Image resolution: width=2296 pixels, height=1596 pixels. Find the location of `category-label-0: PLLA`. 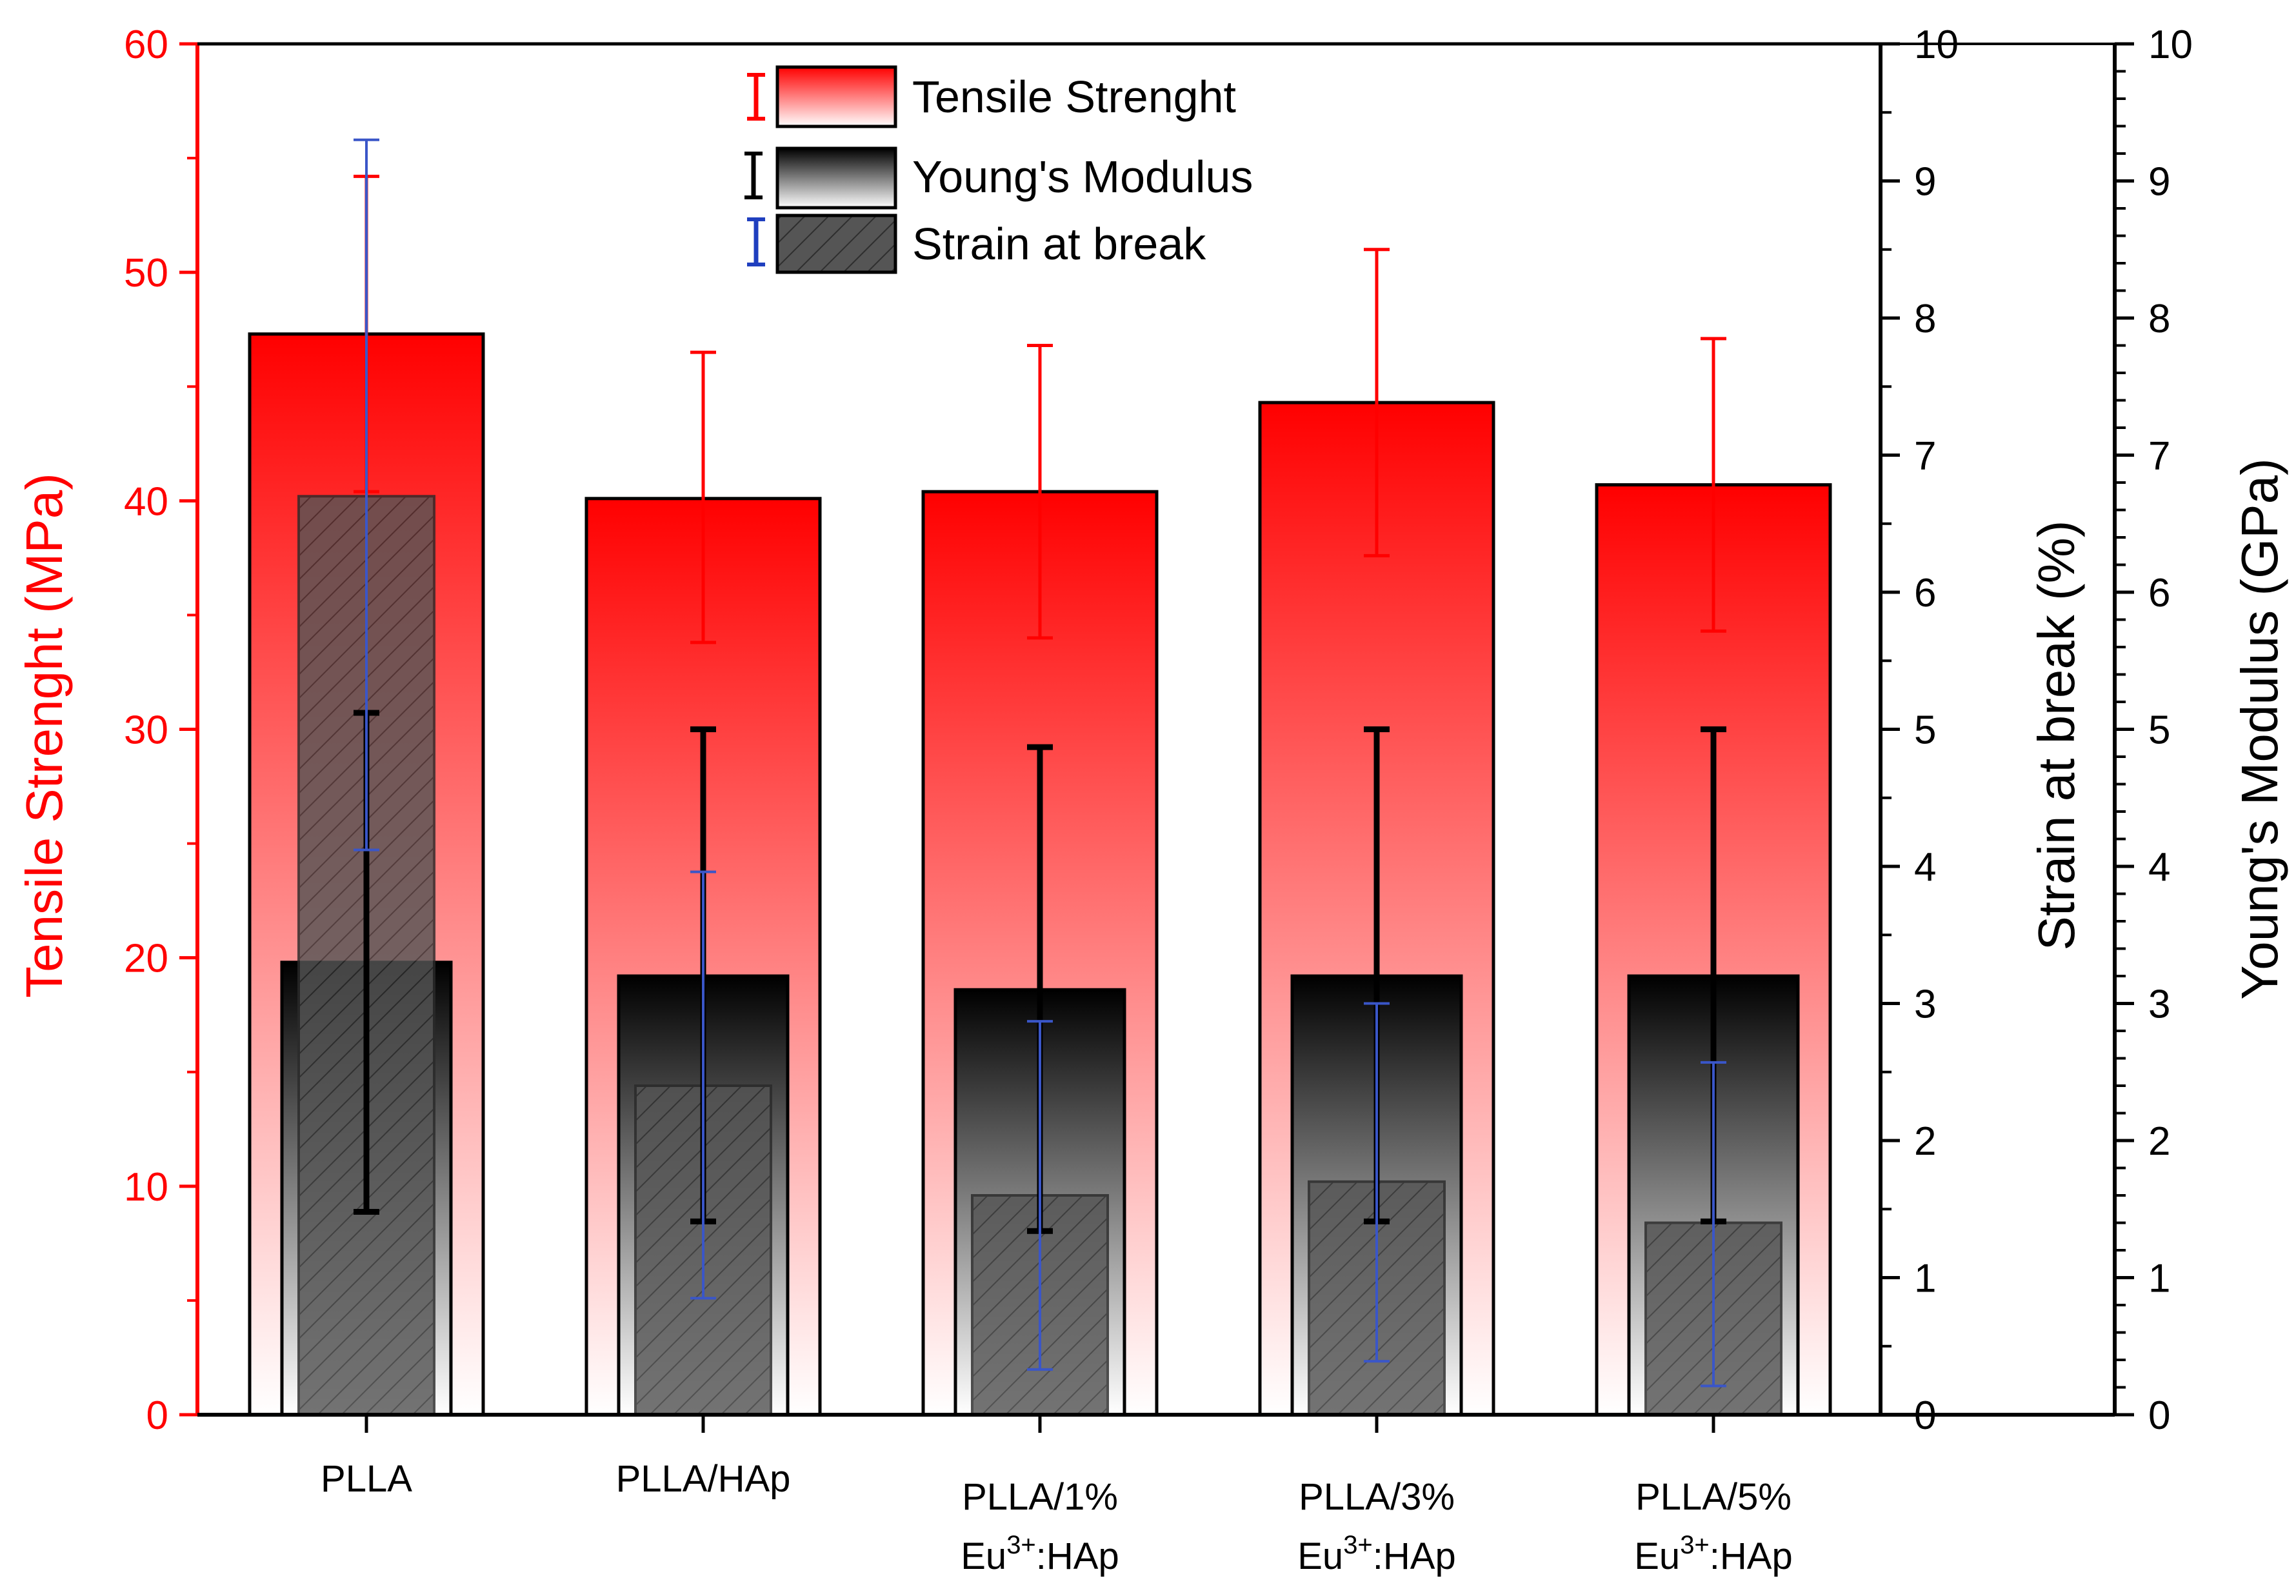

category-label-0: PLLA is located at coordinates (366, 1479).